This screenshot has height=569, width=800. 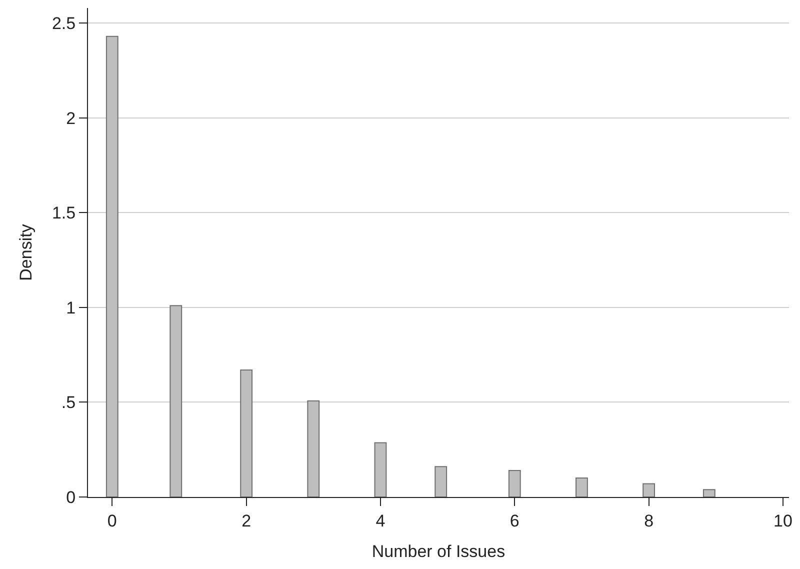 I want to click on y-tick-label: 1.5, so click(x=64, y=213).